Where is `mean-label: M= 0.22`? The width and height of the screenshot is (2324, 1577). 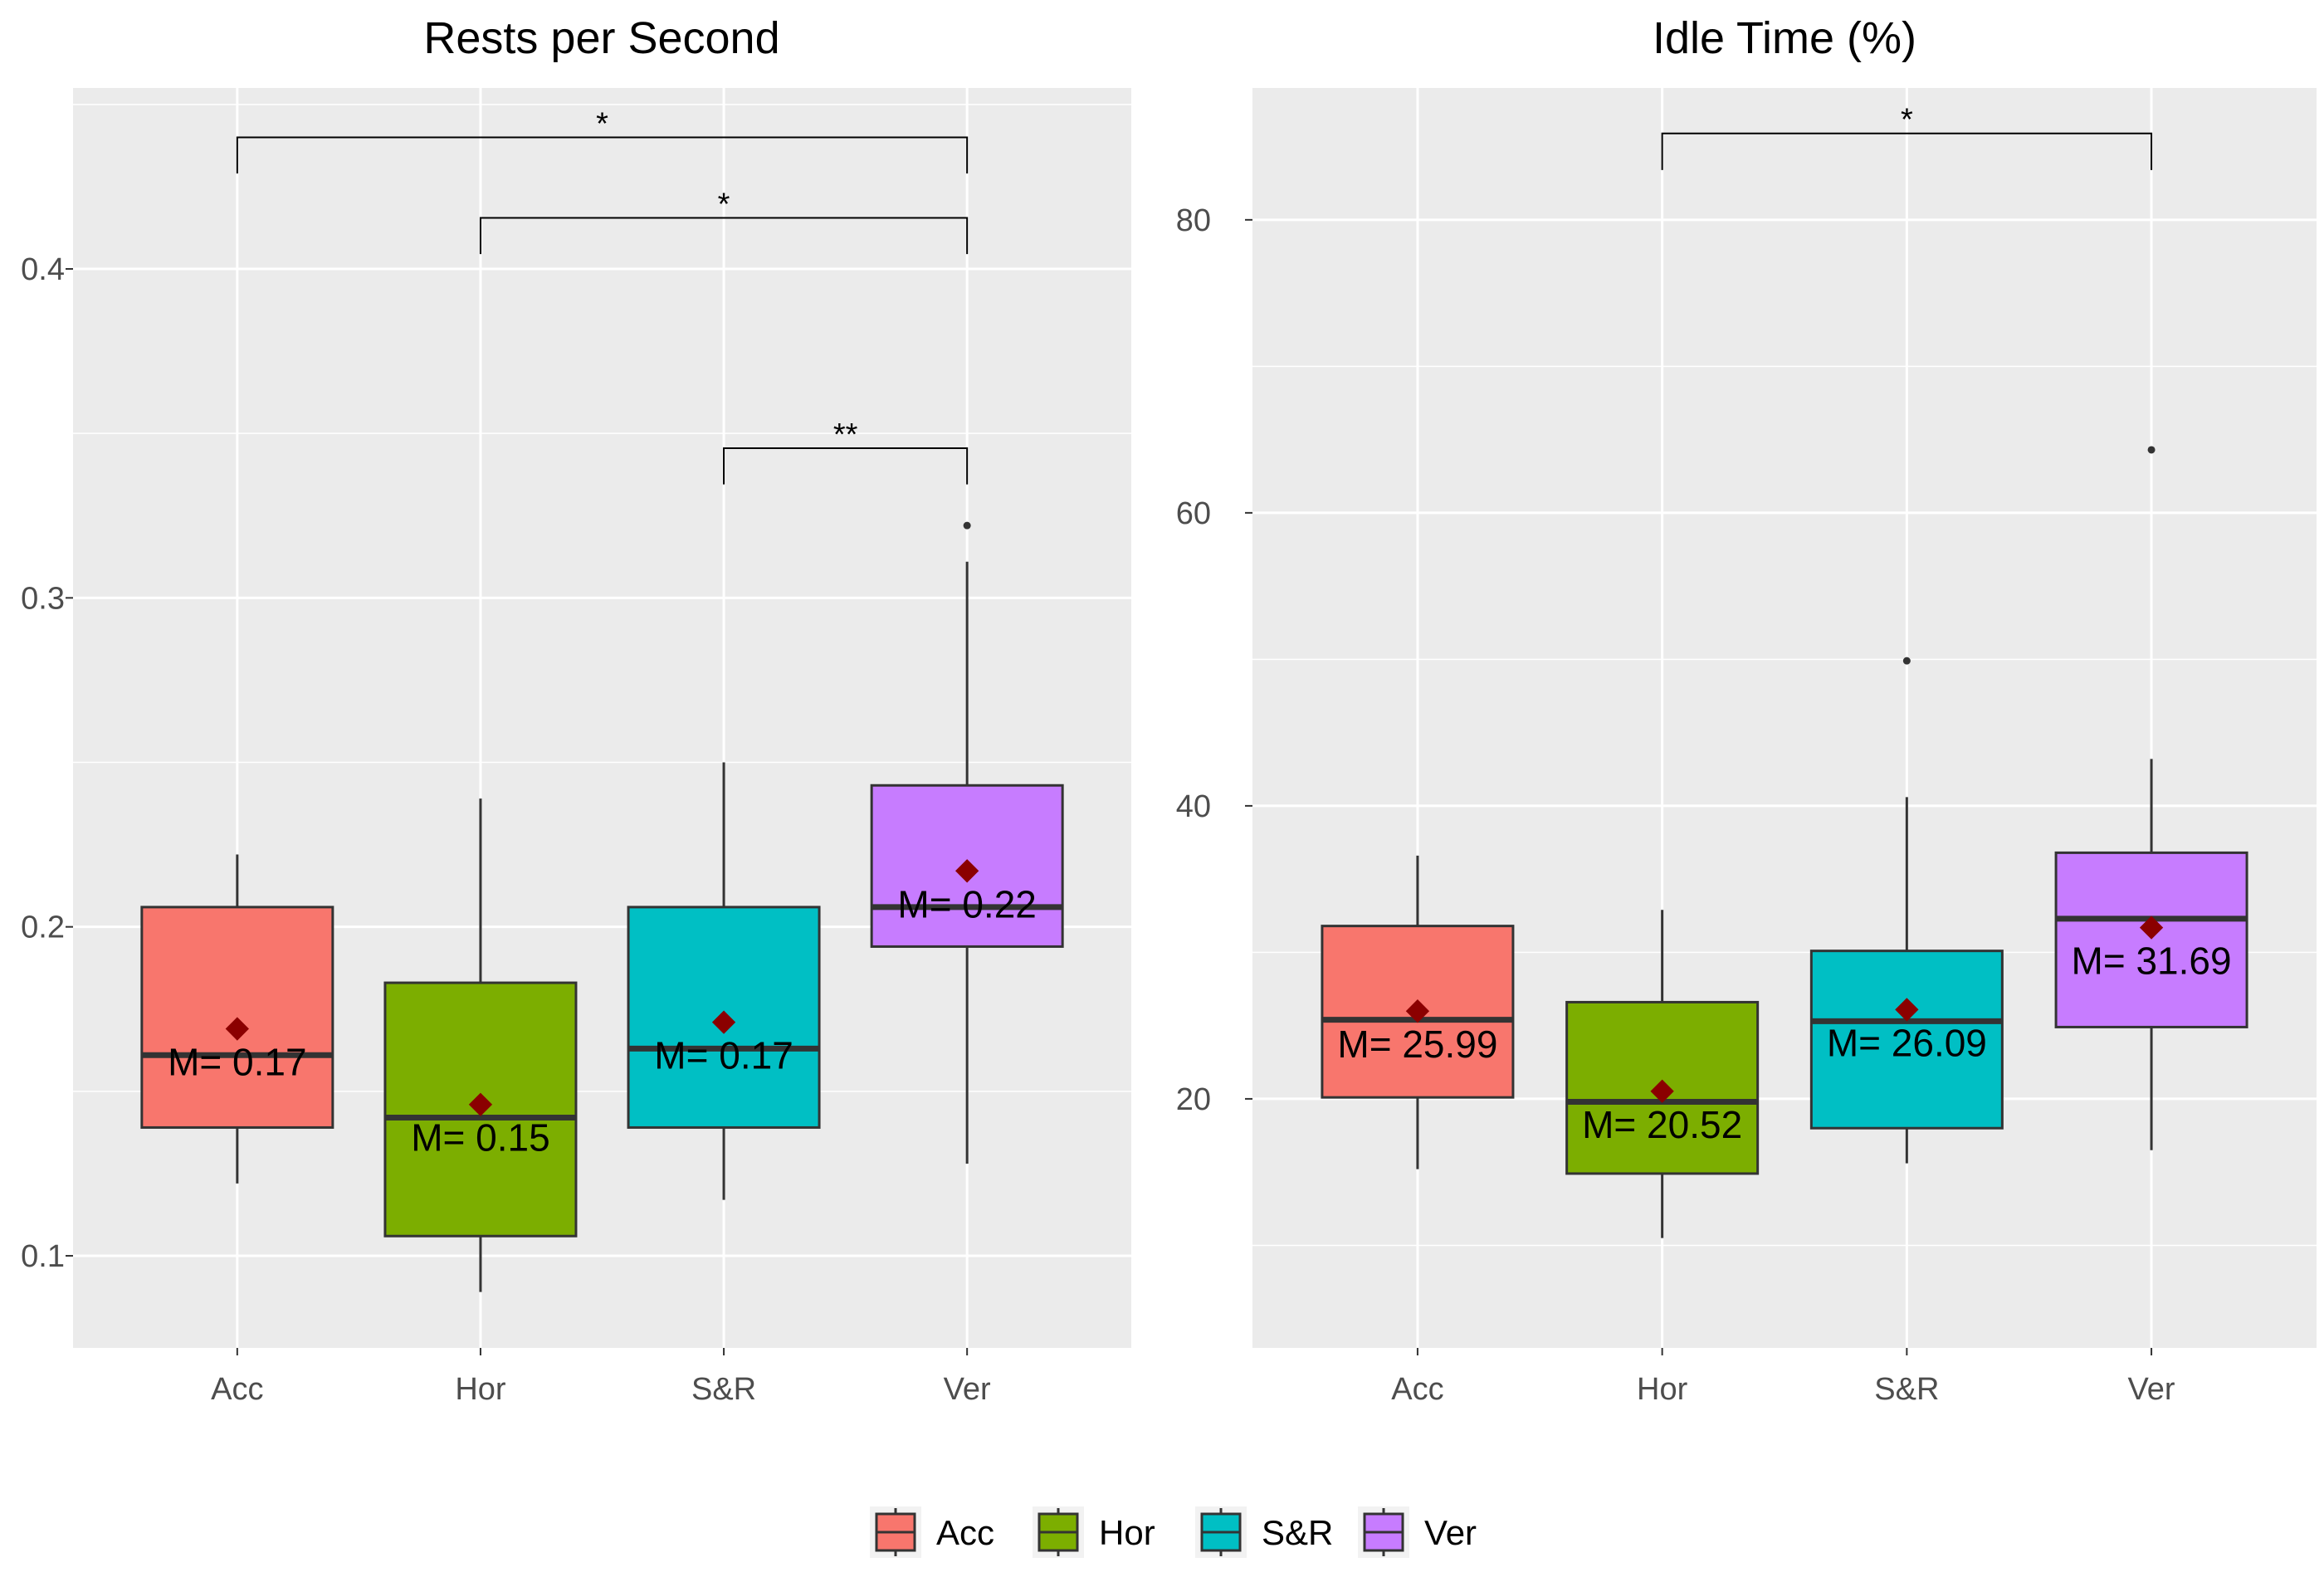
mean-label: M= 0.22 is located at coordinates (967, 903).